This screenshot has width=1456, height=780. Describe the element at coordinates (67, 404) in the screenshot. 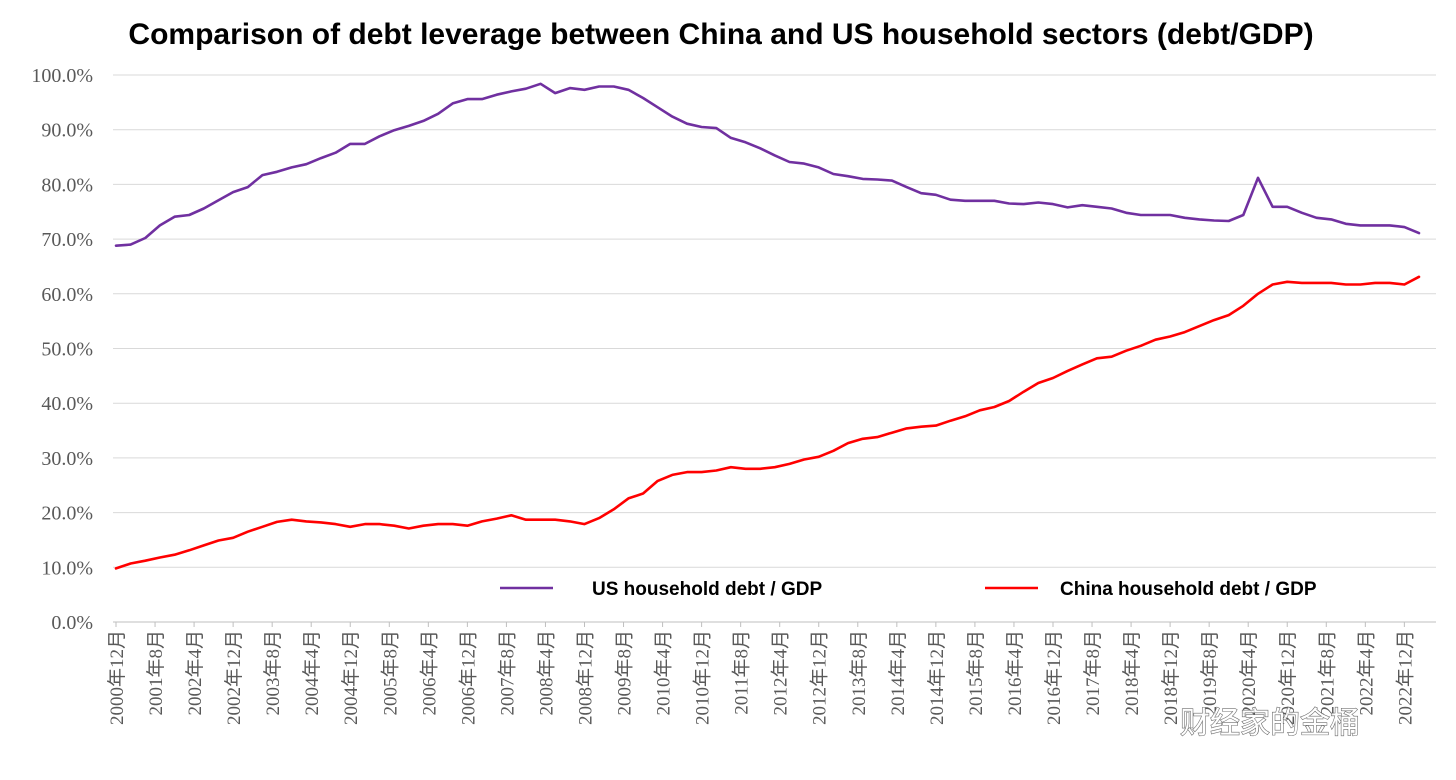

I see `y-tick-label: 40.0%` at that location.